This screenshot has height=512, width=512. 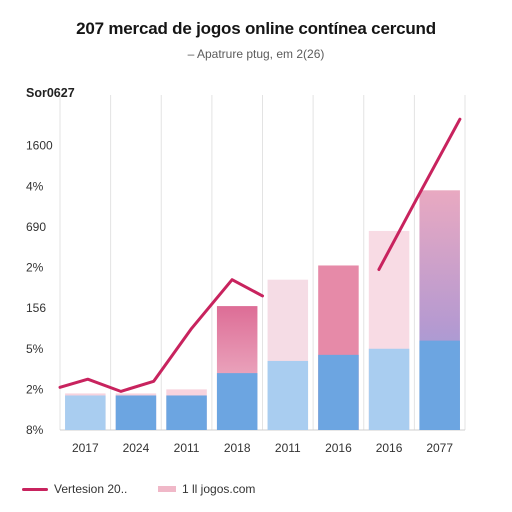 I want to click on y-axis-unit-label: Sor0627, so click(x=50, y=93).